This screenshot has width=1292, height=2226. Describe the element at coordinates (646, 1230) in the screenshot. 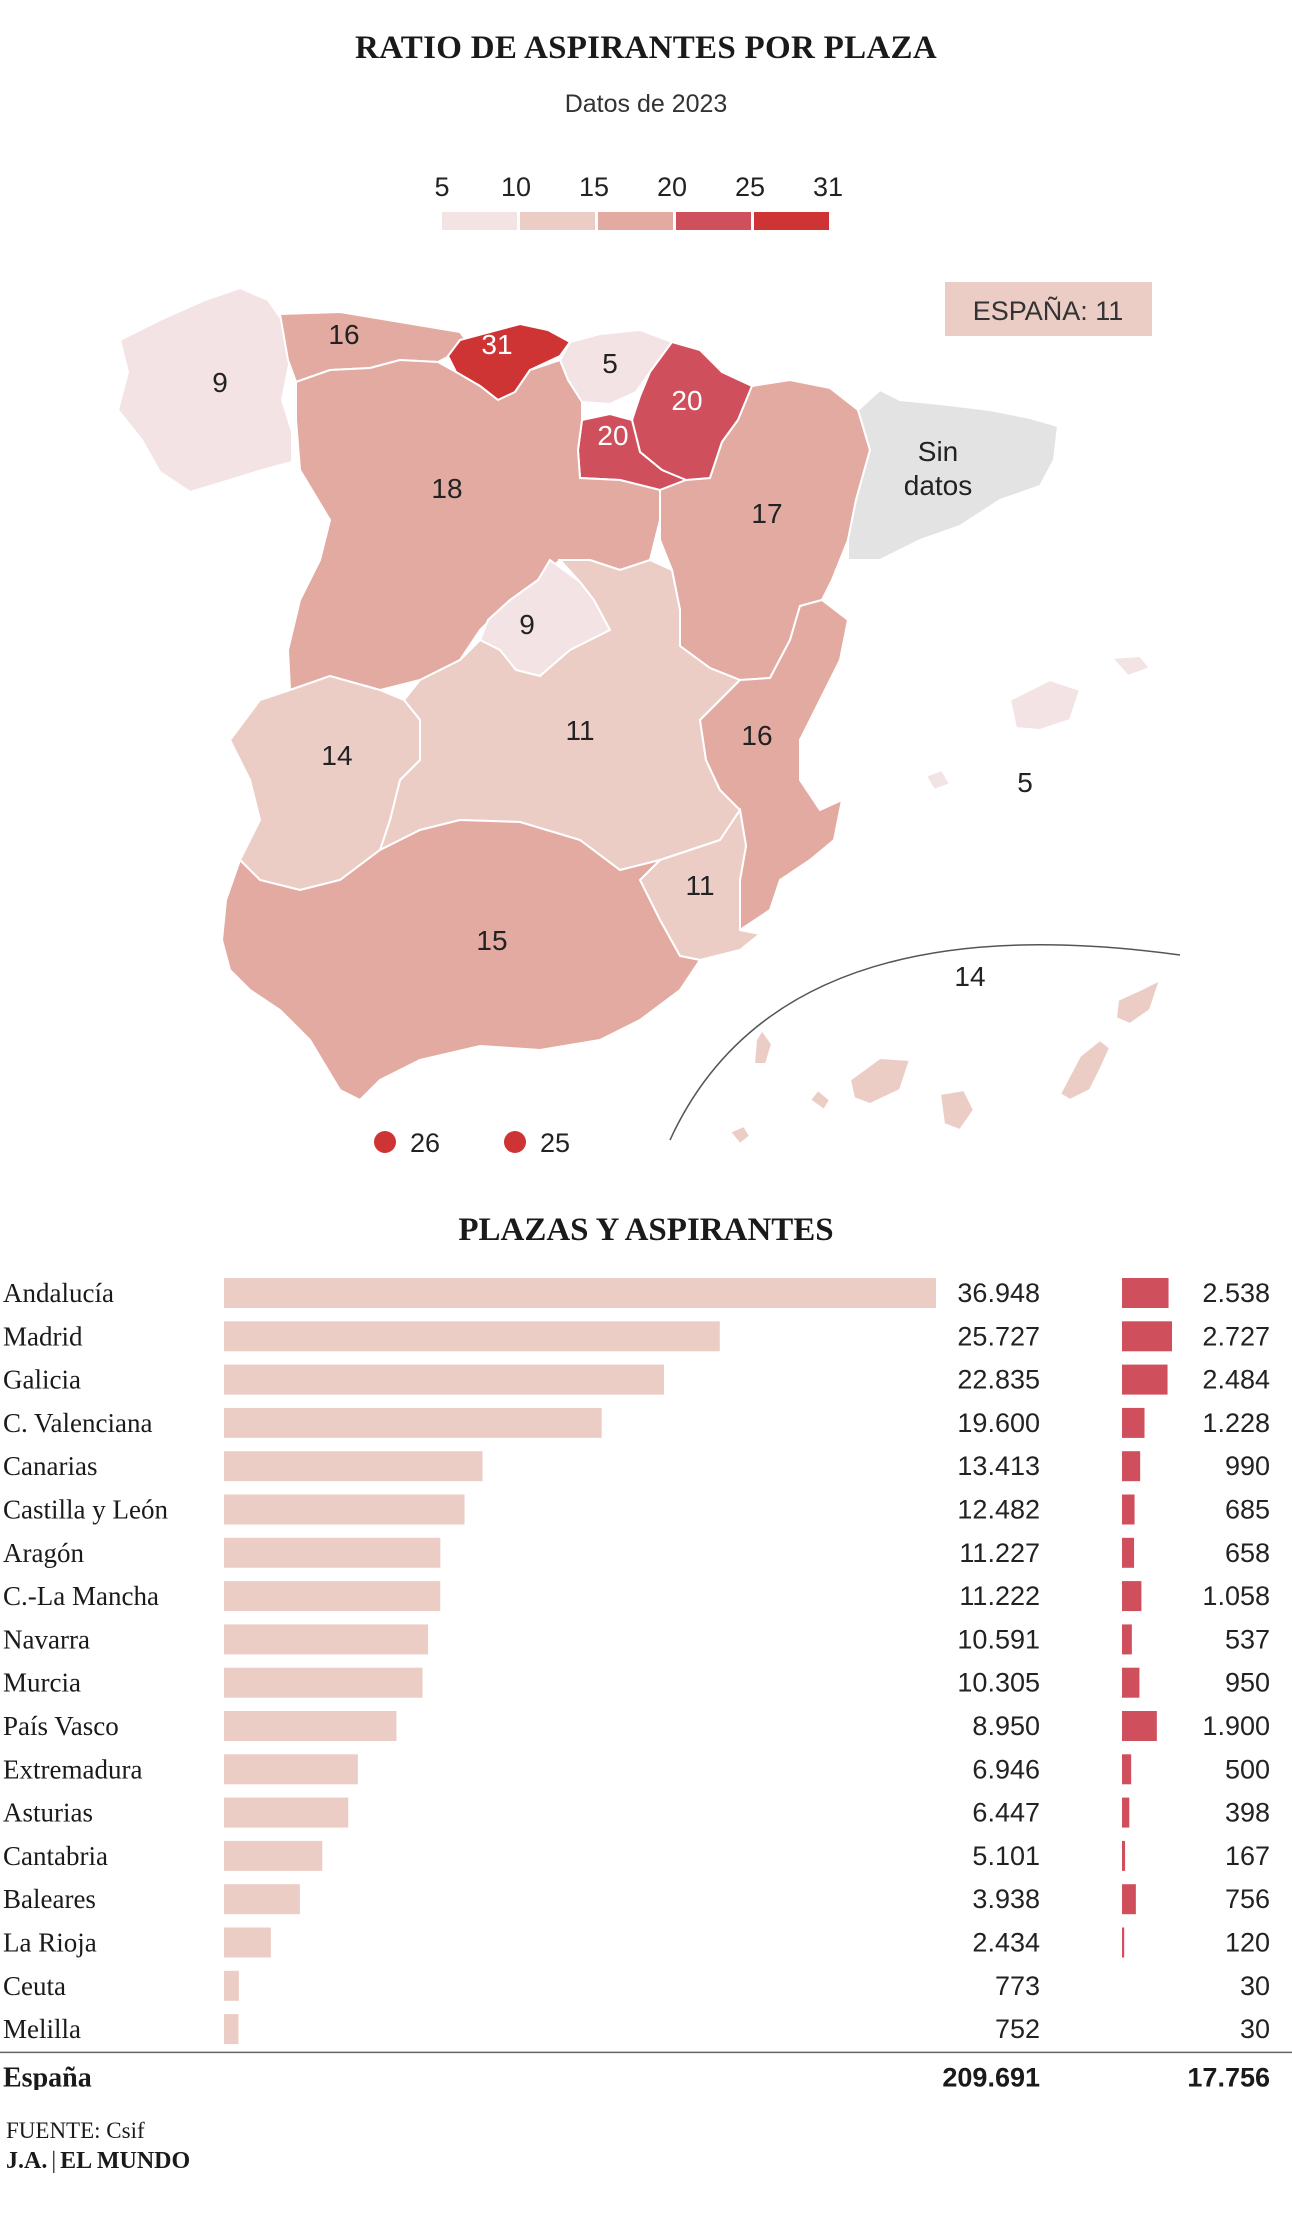

I see `bars-section-title: PLAZAS Y ASPIRANTES` at that location.